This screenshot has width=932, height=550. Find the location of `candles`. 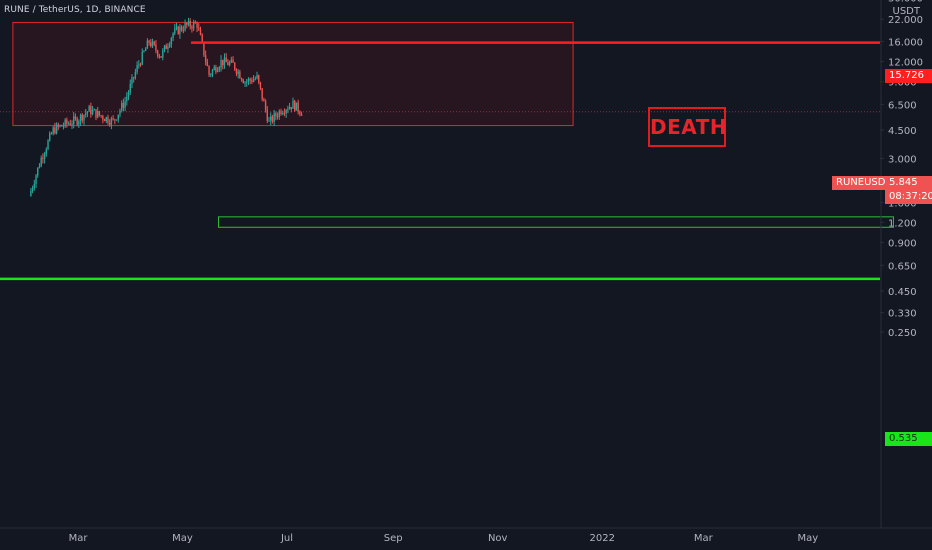

candles is located at coordinates (166, 107).